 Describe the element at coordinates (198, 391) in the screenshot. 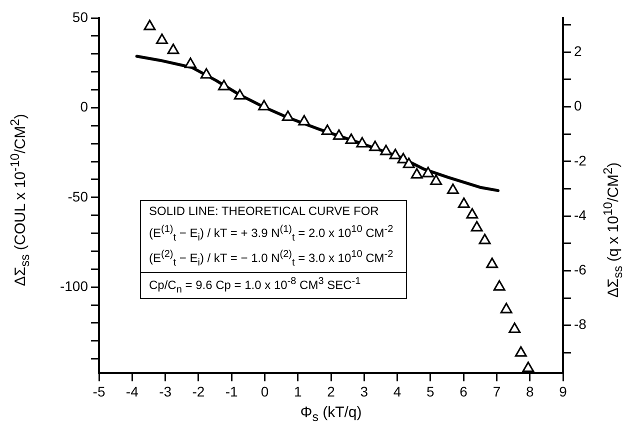

I see `x-tick-label: -2` at that location.